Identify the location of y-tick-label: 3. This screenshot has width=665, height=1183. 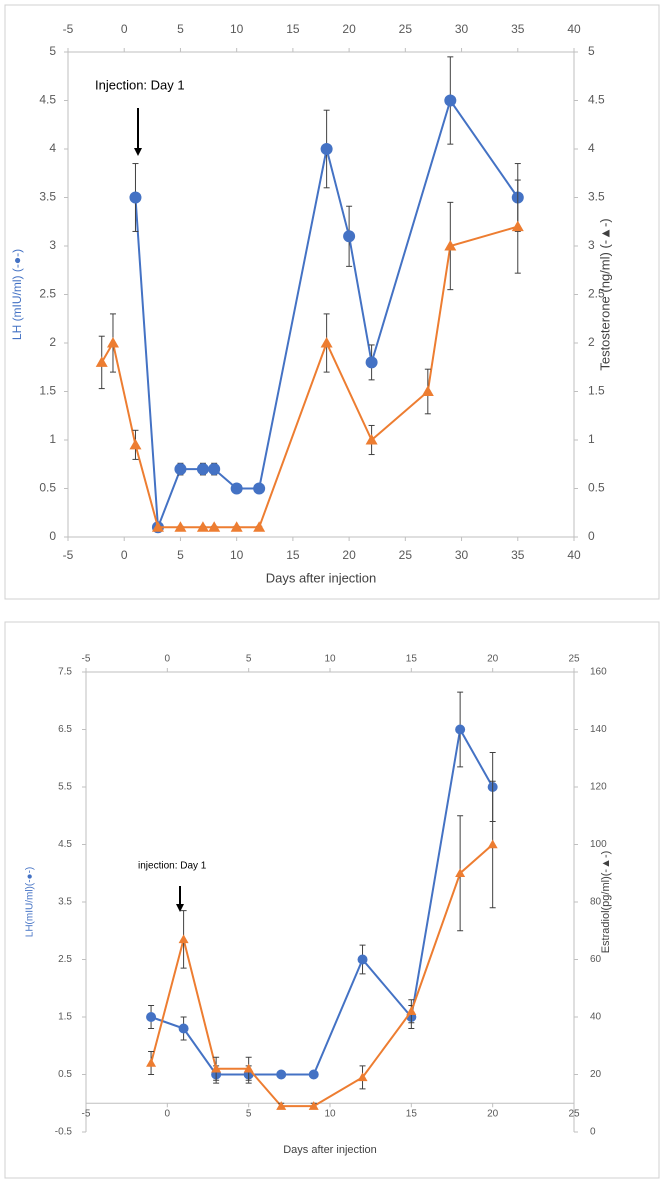
(52, 245).